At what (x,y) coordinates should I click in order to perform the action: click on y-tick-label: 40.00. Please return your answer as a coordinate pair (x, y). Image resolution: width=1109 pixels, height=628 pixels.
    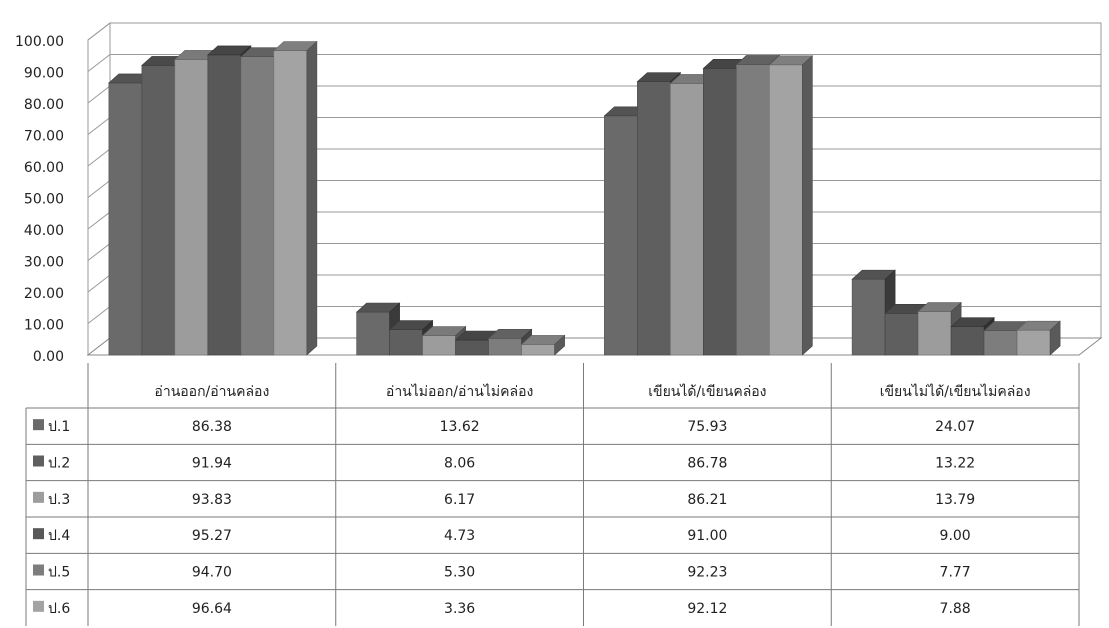
    Looking at the image, I should click on (44, 231).